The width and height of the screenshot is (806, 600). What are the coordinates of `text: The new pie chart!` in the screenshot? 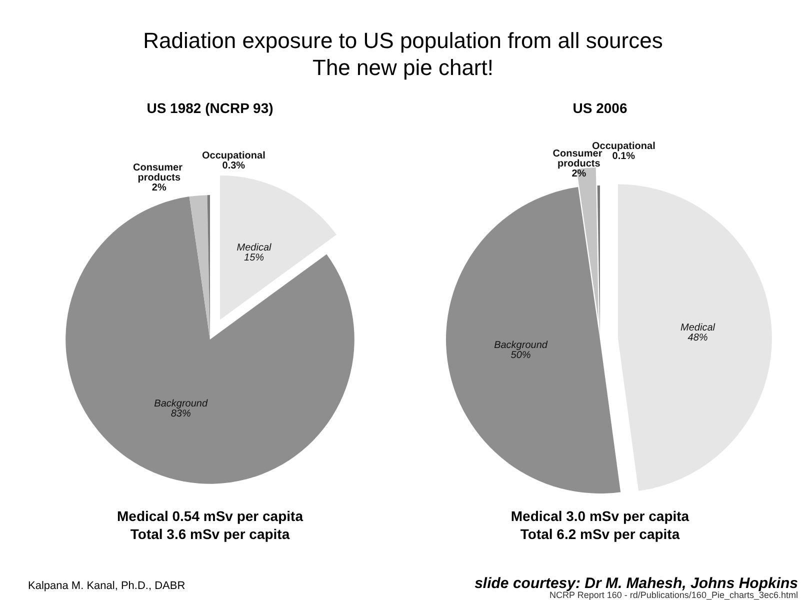 It's located at (403, 68).